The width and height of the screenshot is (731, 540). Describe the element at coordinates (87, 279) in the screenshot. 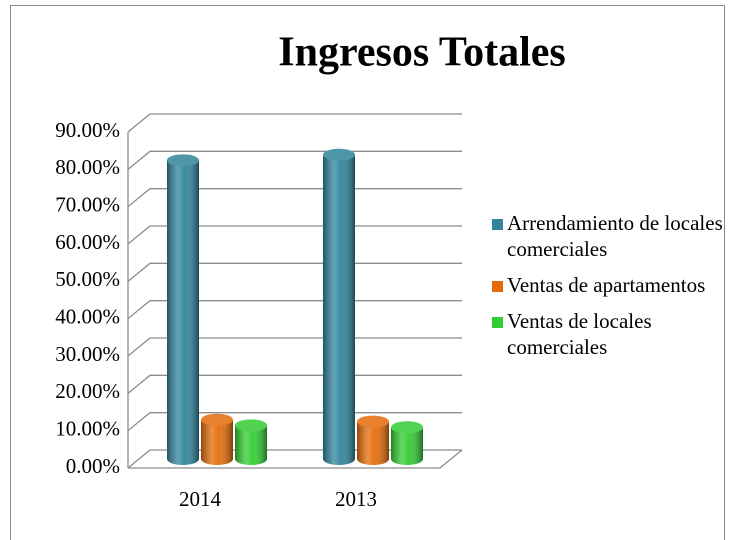

I see `y-tick-label: 50.00%` at that location.